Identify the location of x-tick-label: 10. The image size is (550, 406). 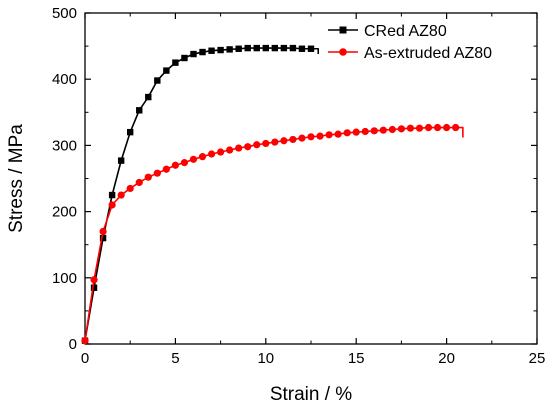
(265, 358).